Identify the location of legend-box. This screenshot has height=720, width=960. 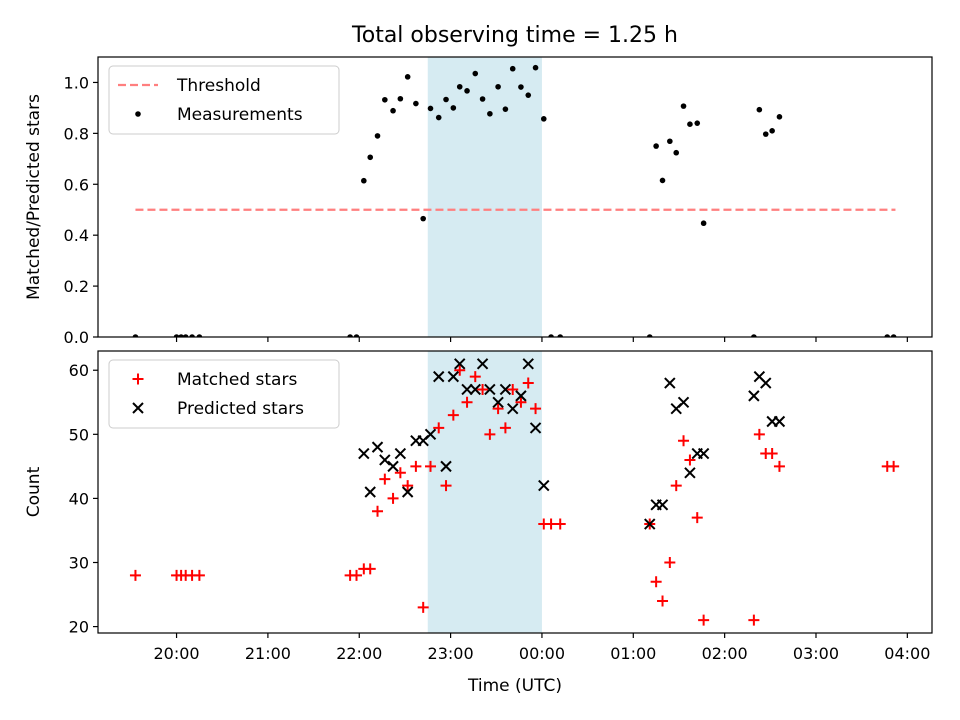
(224, 394).